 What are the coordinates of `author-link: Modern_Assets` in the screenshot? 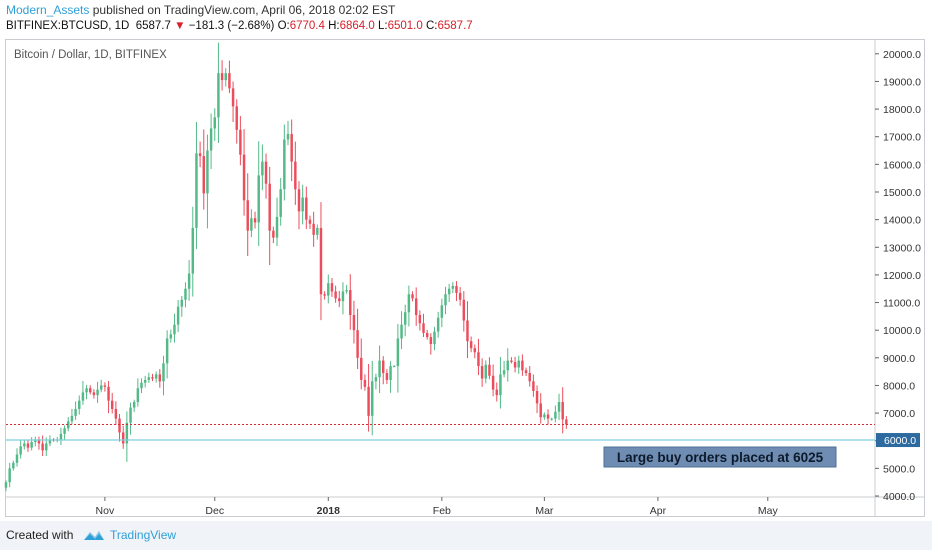 It's located at (48, 10).